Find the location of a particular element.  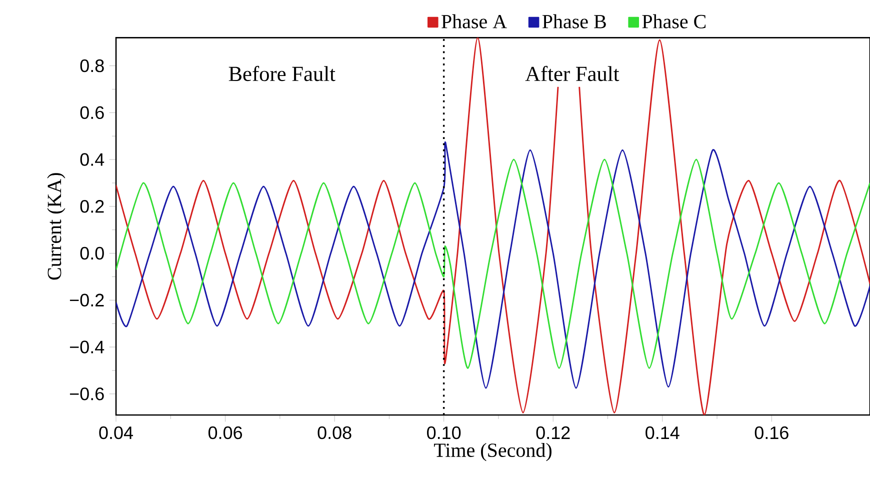

x-tick-label: 0.06 is located at coordinates (225, 433).